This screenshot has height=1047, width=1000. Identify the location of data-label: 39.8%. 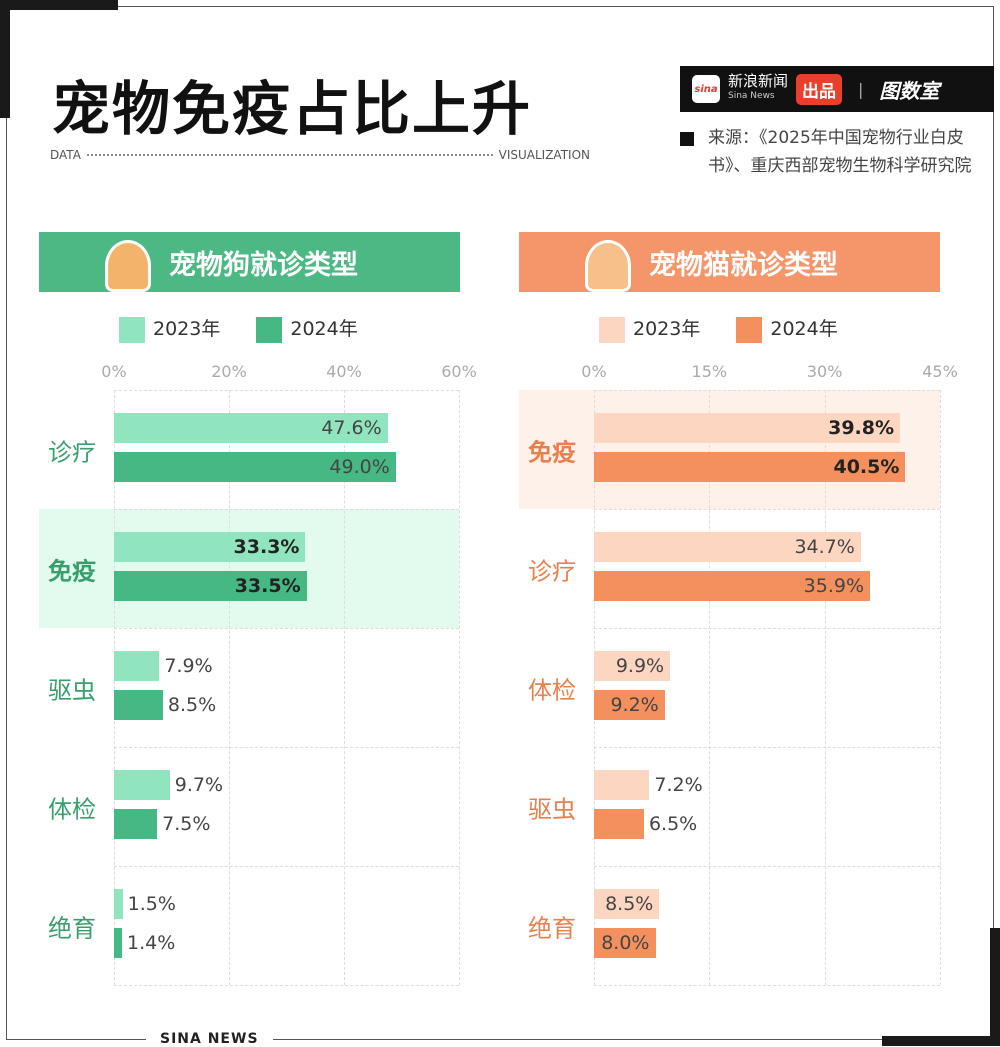
(861, 428).